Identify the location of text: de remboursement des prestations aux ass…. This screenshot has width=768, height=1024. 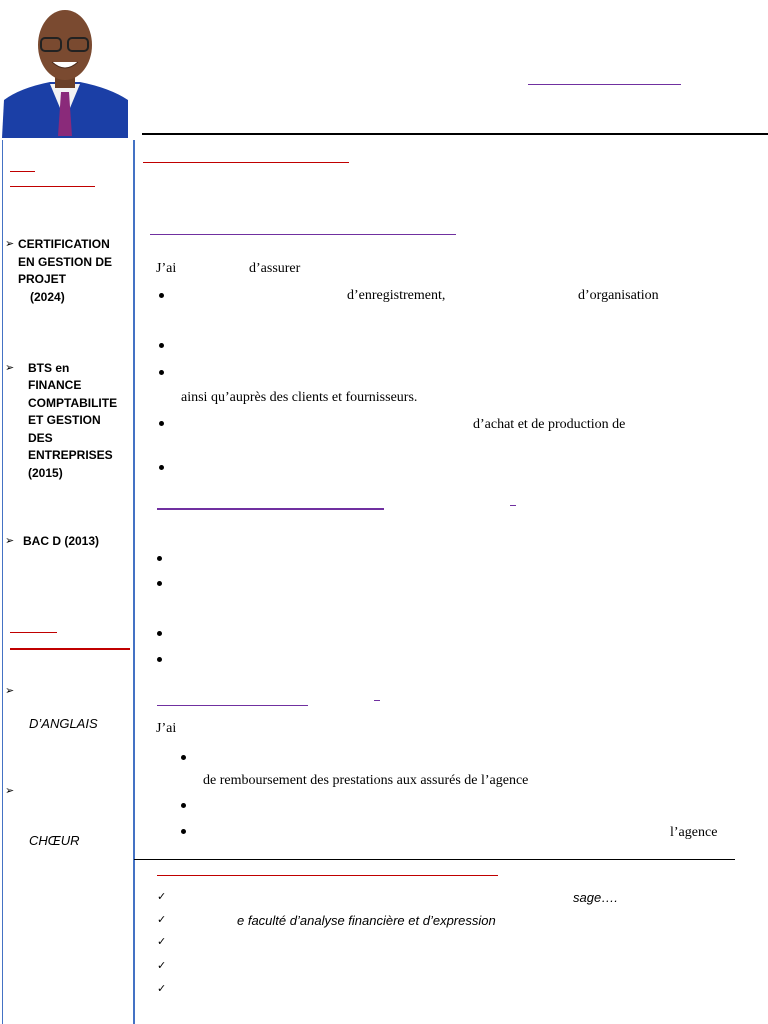
(366, 780).